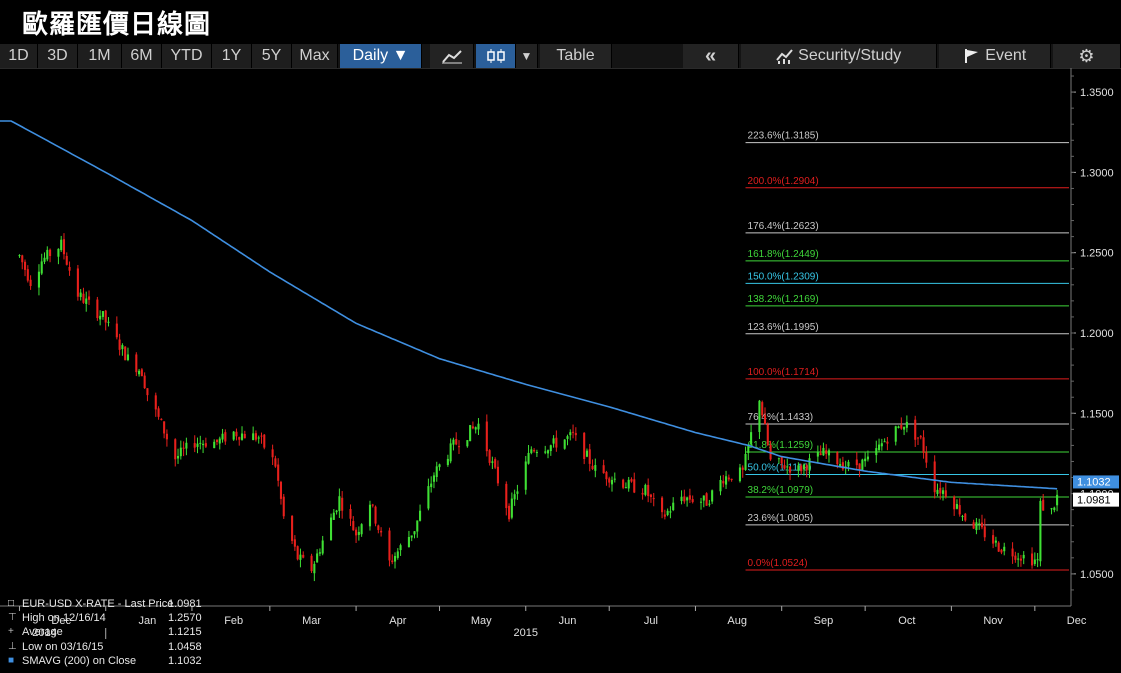  I want to click on x-month-label: Nov, so click(993, 621).